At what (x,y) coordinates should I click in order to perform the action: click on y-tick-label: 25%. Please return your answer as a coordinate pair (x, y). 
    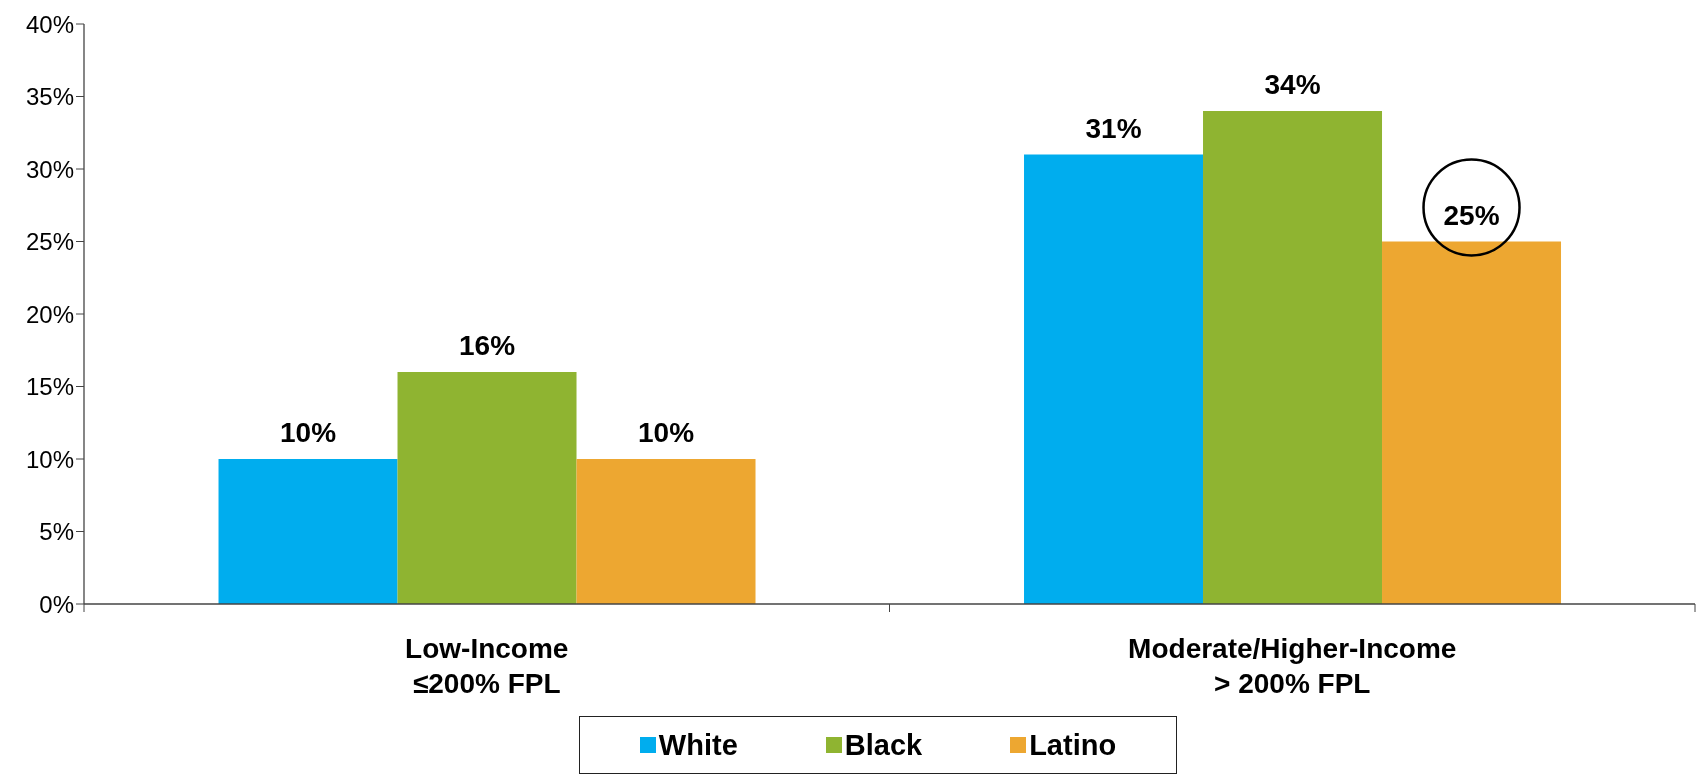
    Looking at the image, I should click on (49, 242).